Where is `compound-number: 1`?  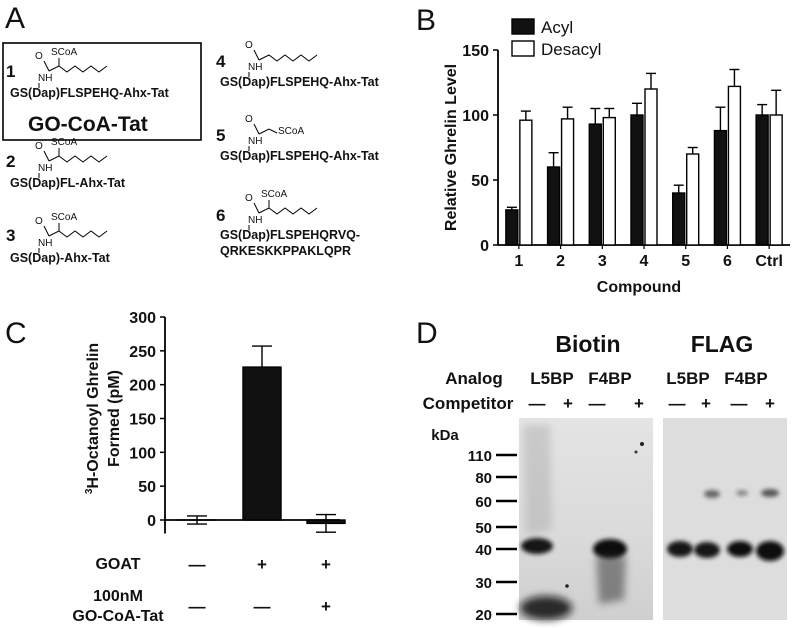
compound-number: 1 is located at coordinates (10, 71).